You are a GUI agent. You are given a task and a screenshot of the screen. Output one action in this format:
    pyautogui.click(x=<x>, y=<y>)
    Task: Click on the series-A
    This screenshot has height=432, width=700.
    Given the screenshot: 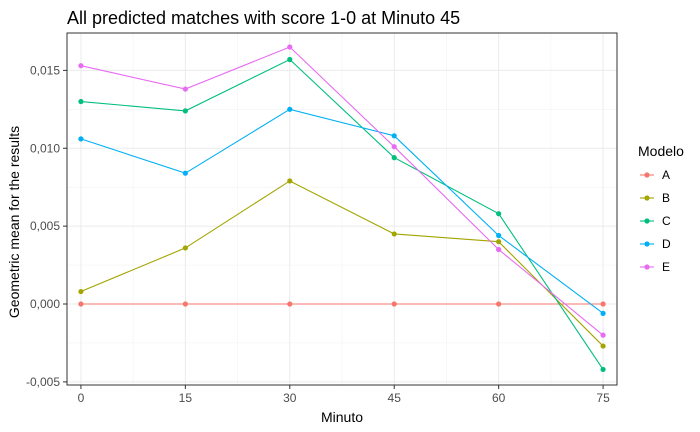 What is the action you would take?
    pyautogui.click(x=342, y=304)
    